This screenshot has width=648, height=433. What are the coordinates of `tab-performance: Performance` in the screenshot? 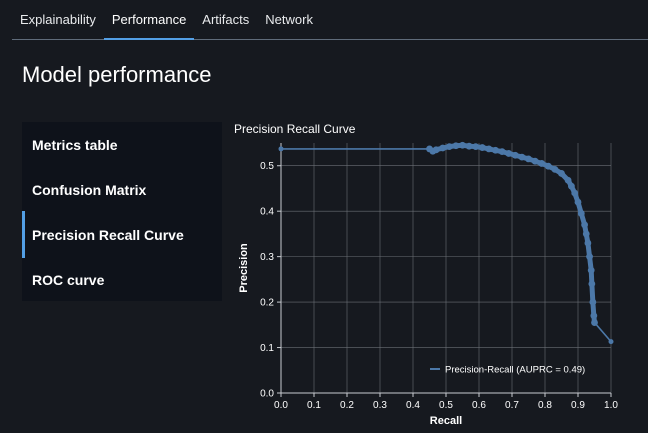 It's located at (149, 20).